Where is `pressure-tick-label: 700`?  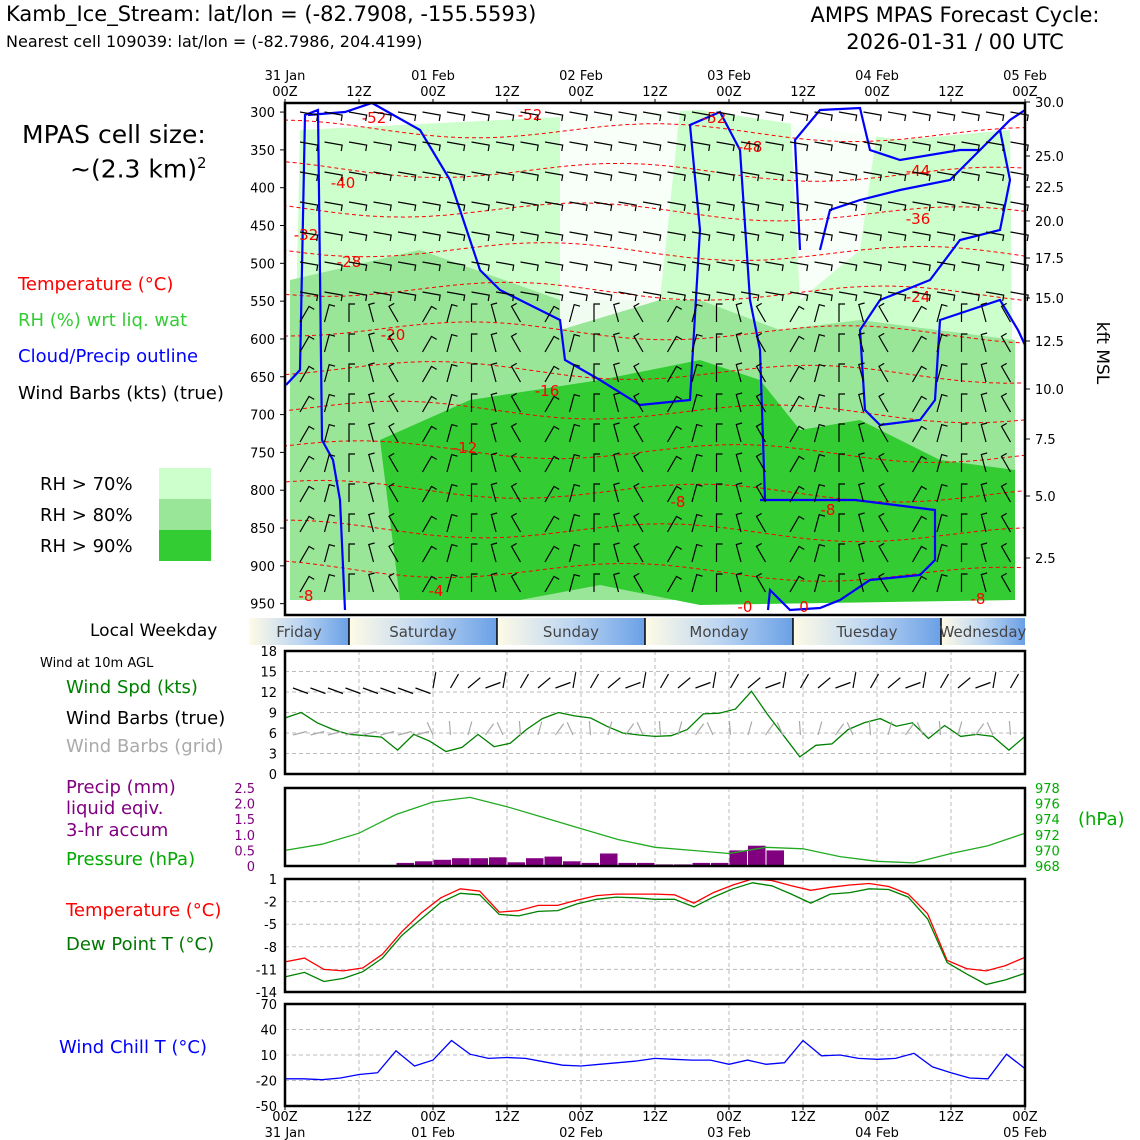 pressure-tick-label: 700 is located at coordinates (262, 416).